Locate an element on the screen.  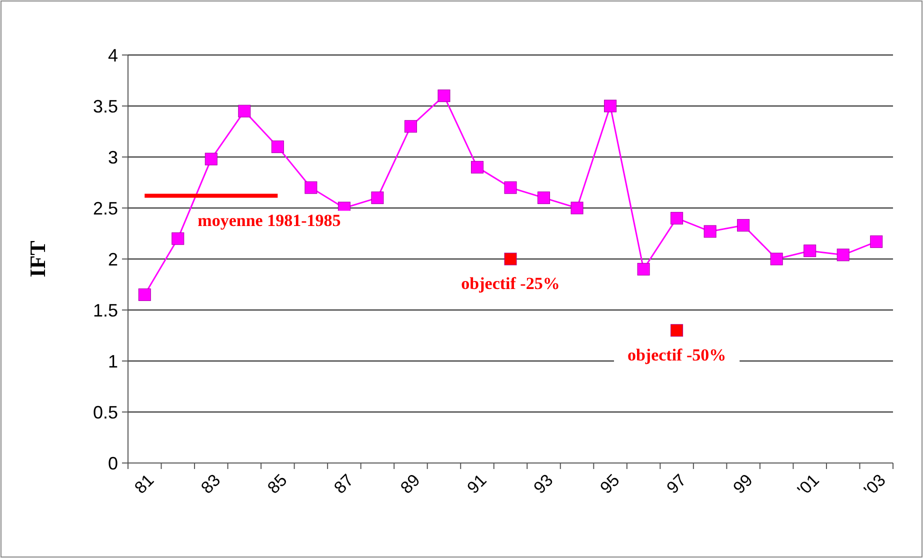
y-tick-label: 3.5 is located at coordinates (105, 106).